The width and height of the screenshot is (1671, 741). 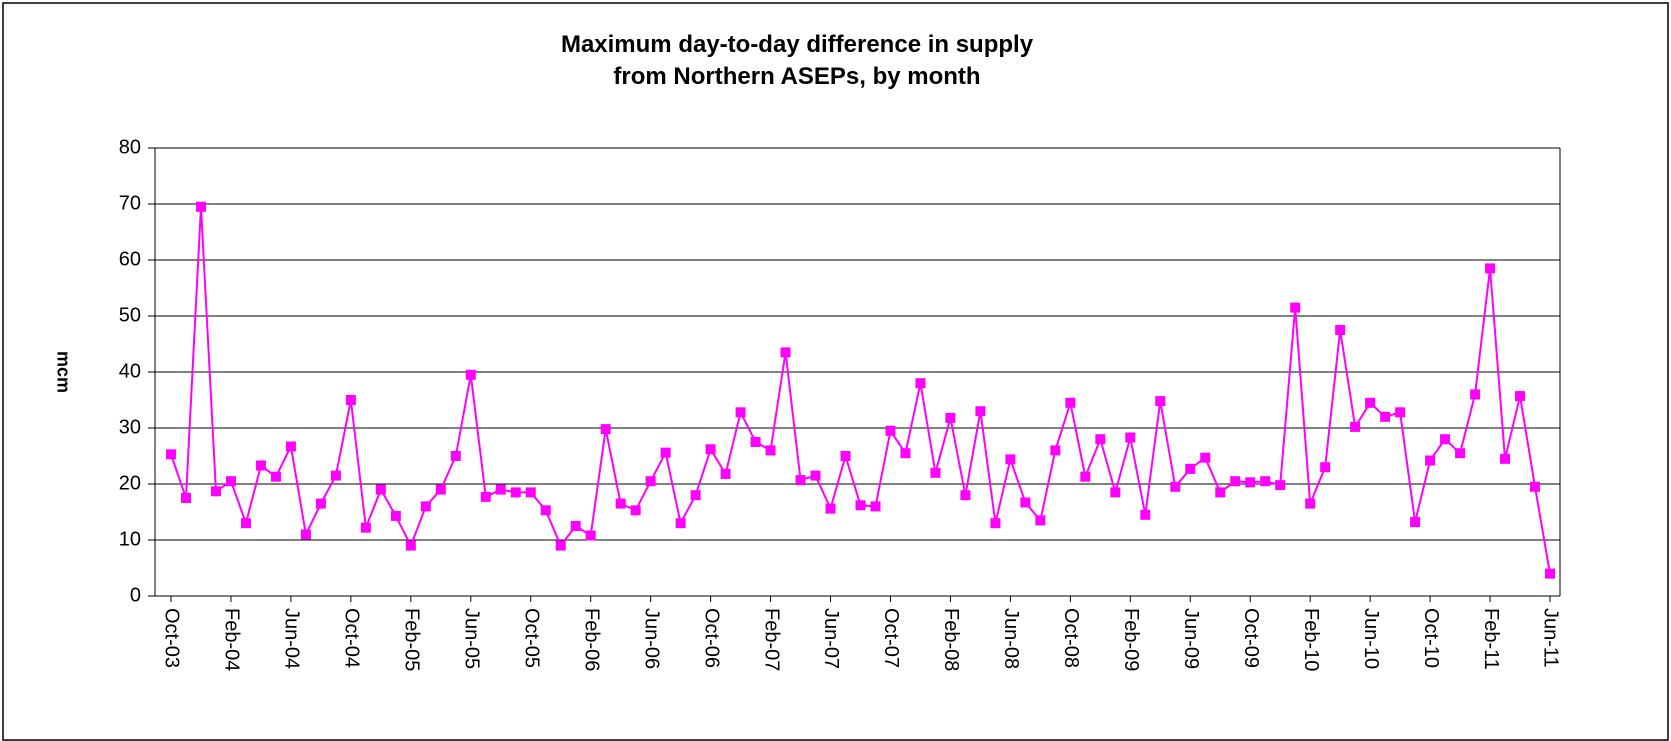 I want to click on chart-title: from Northern ASEPs, by month, so click(x=796, y=76).